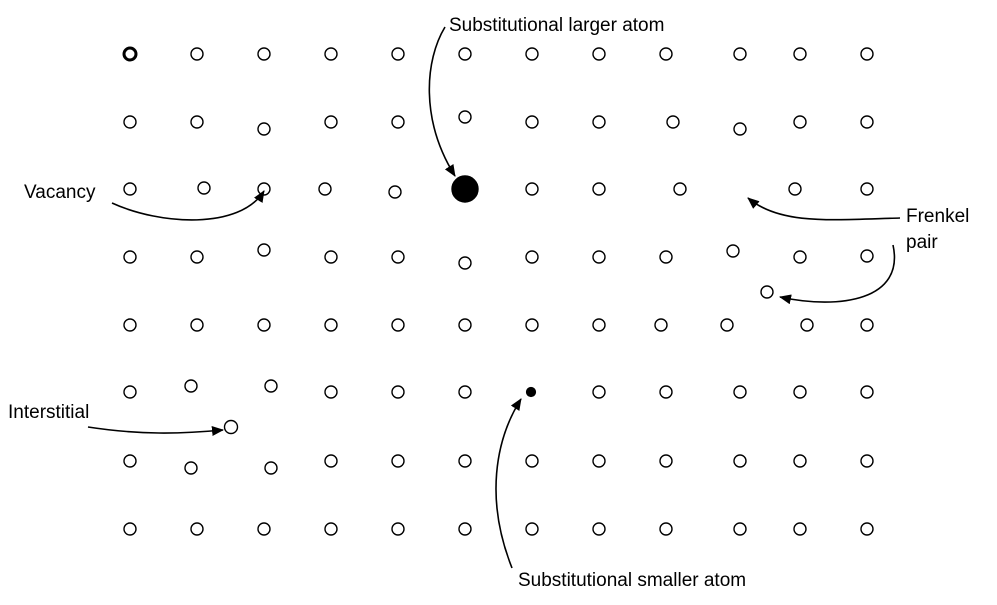 This screenshot has width=997, height=605. I want to click on label-frenkel-line1: Frenkel, so click(938, 216).